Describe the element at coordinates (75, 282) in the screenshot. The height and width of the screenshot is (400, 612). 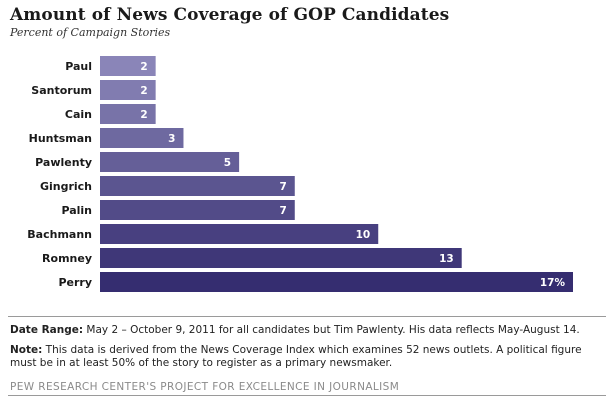
I see `category-label: Perry` at that location.